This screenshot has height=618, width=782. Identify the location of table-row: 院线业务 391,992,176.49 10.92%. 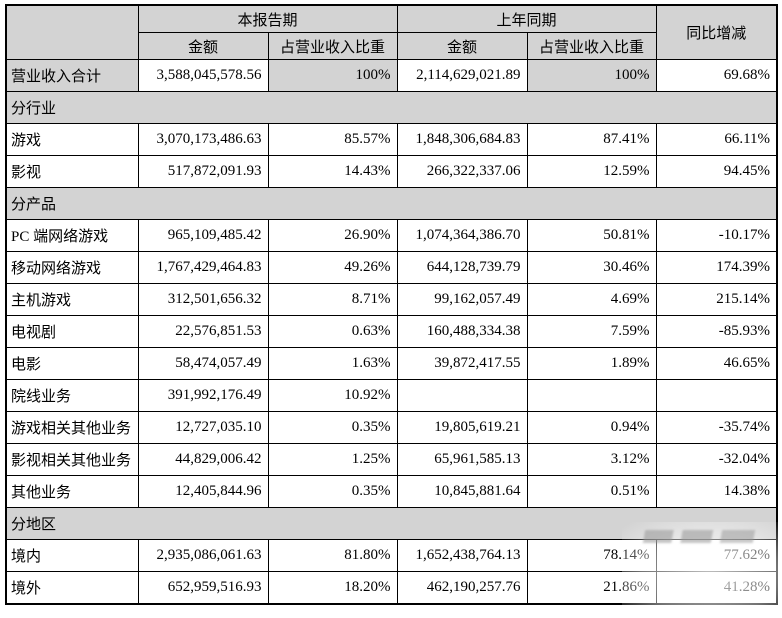
(391, 395).